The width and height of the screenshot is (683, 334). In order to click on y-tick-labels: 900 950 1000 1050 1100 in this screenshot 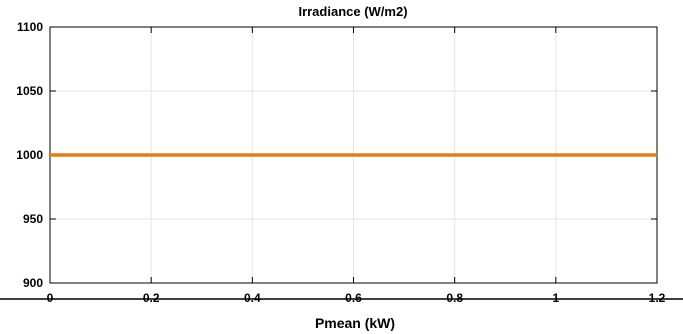, I will do `click(29, 155)`.